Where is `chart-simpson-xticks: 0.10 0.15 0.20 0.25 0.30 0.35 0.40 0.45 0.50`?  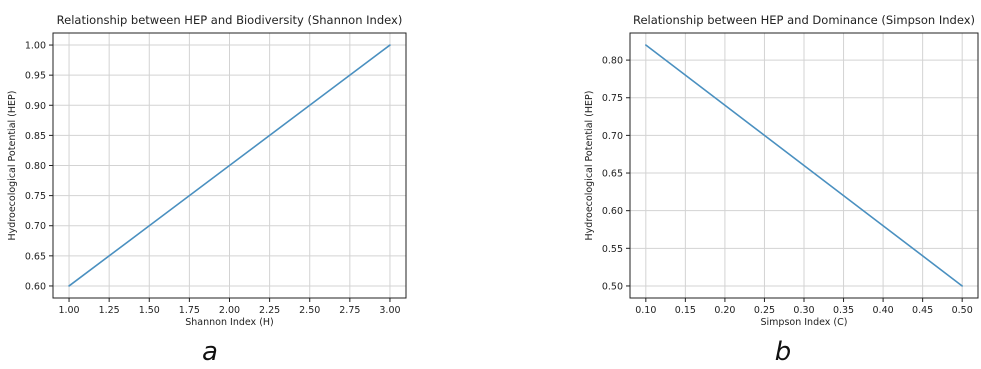
chart-simpson-xticks: 0.10 0.15 0.20 0.25 0.30 0.35 0.40 0.45 0.50 is located at coordinates (804, 307).